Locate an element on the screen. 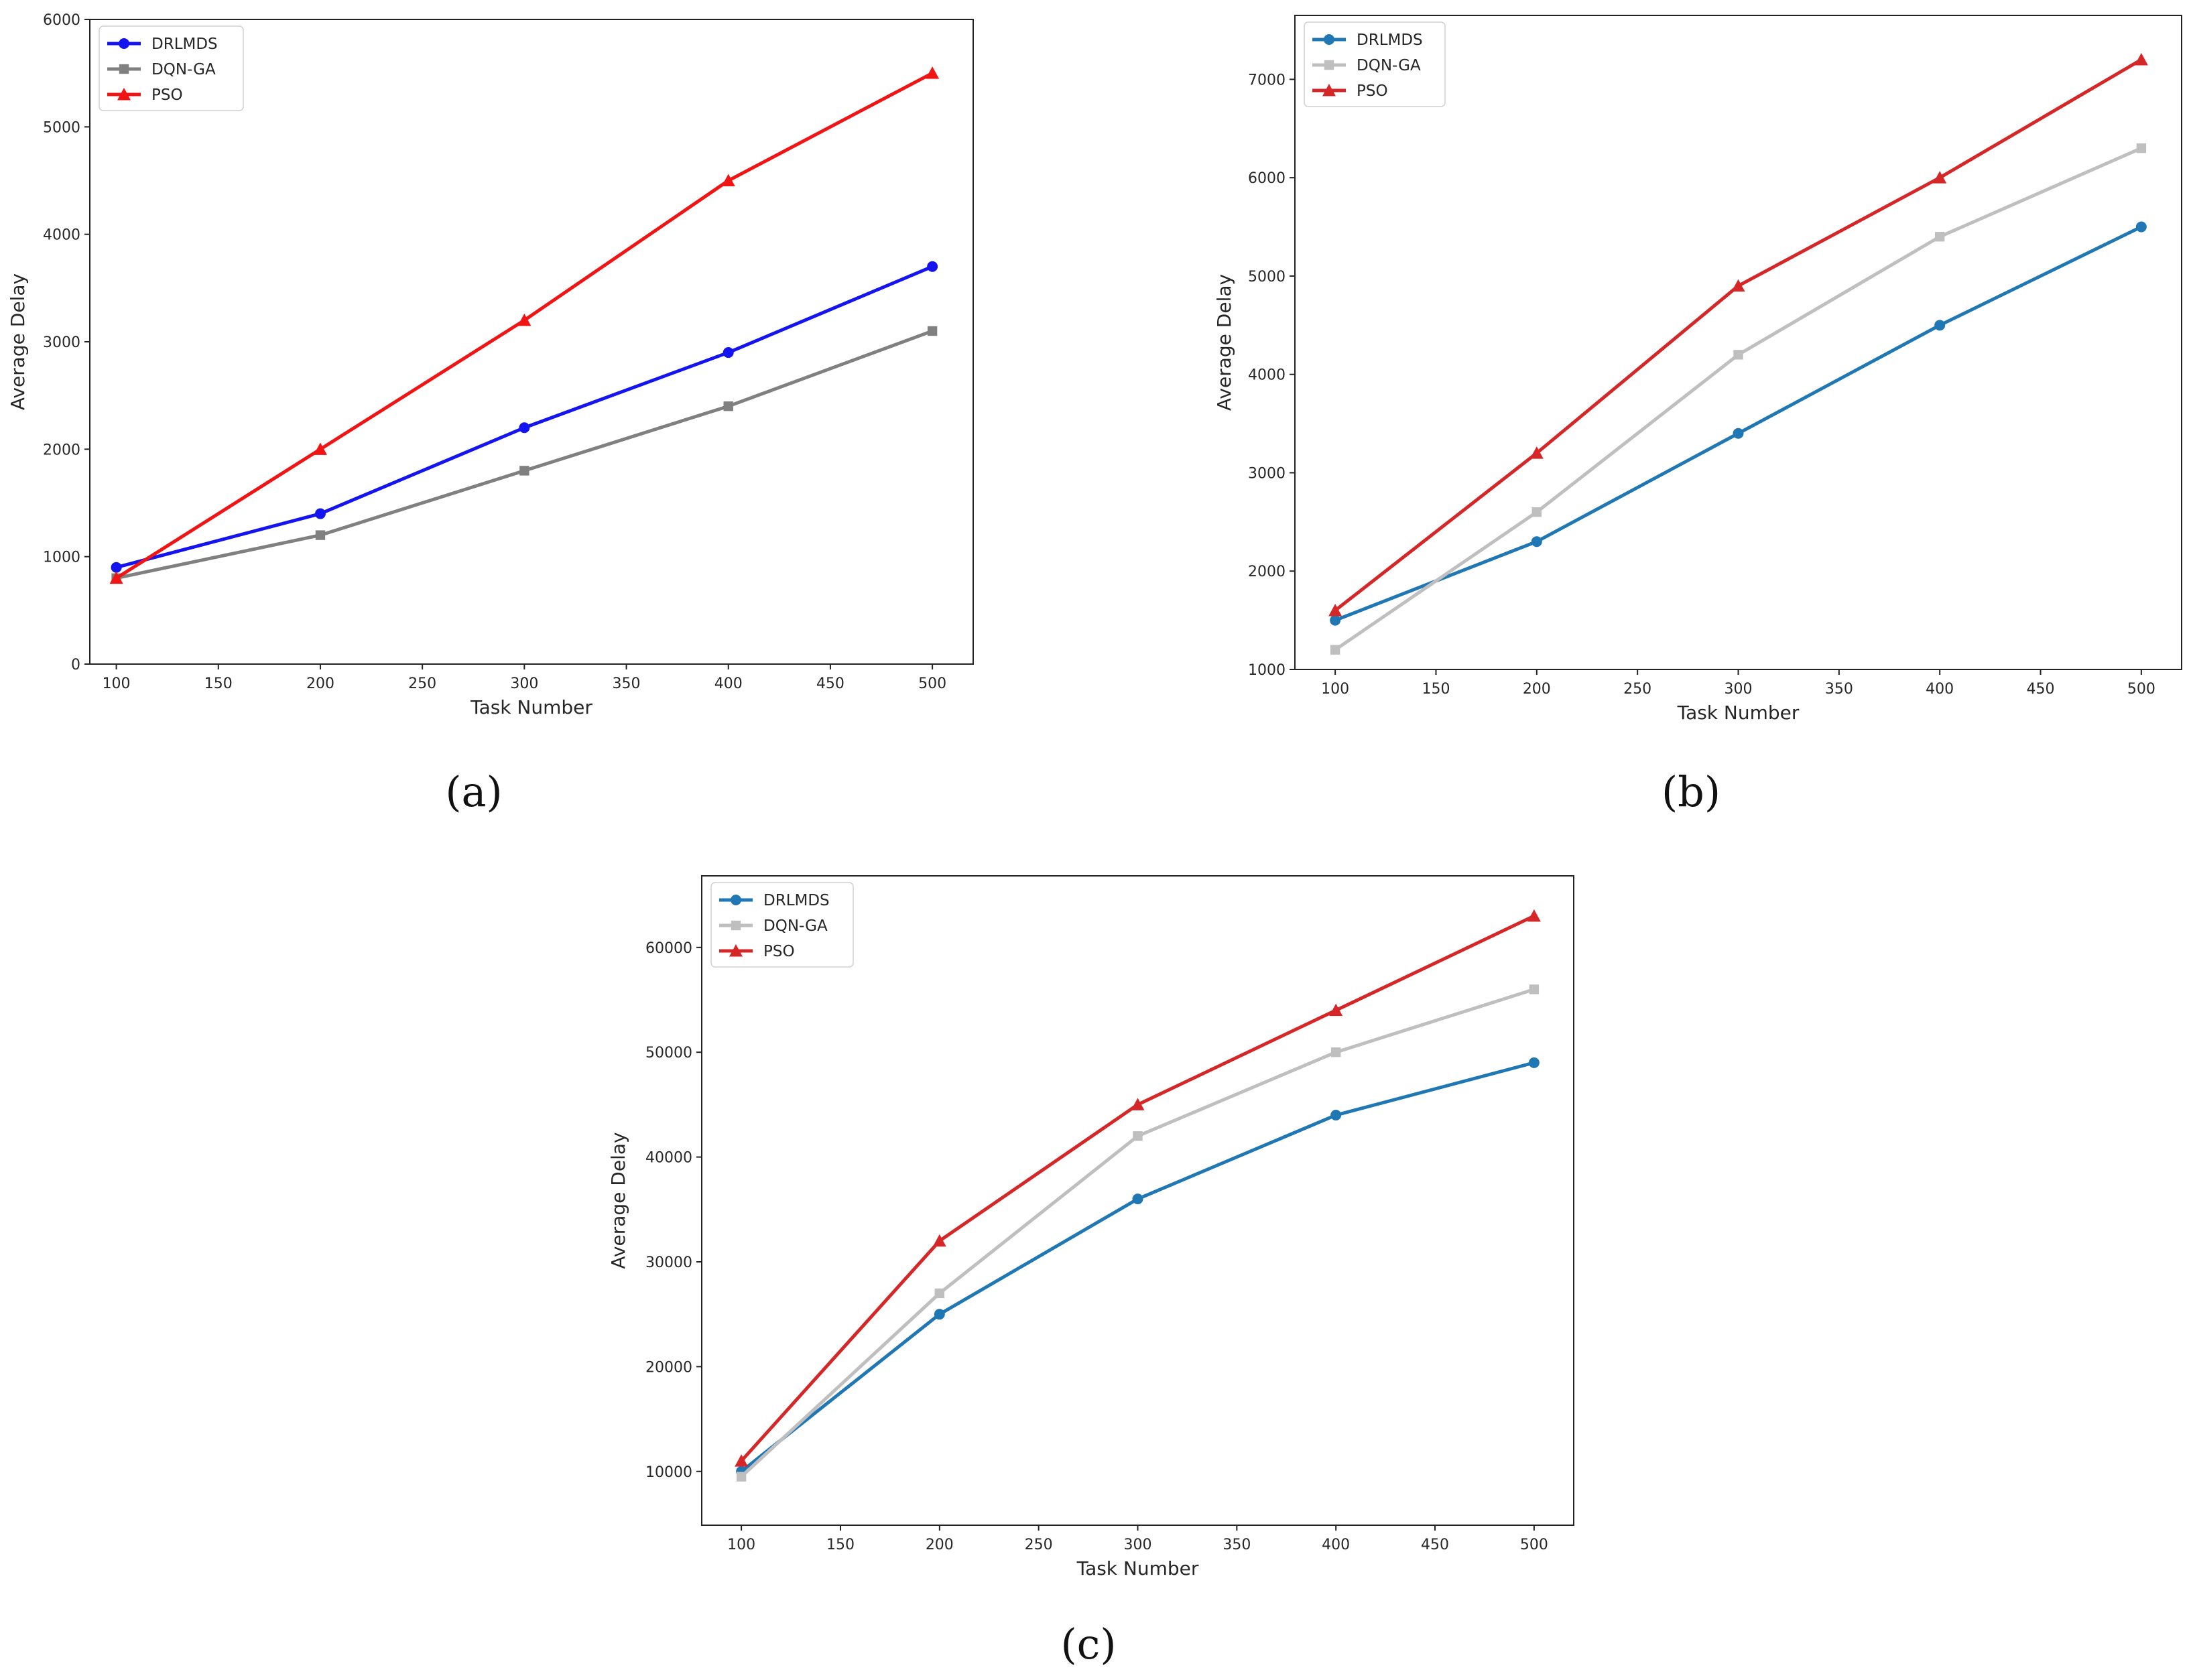 Image resolution: width=2191 pixels, height=1680 pixels. x-tick-label-b: 100 is located at coordinates (1335, 690).